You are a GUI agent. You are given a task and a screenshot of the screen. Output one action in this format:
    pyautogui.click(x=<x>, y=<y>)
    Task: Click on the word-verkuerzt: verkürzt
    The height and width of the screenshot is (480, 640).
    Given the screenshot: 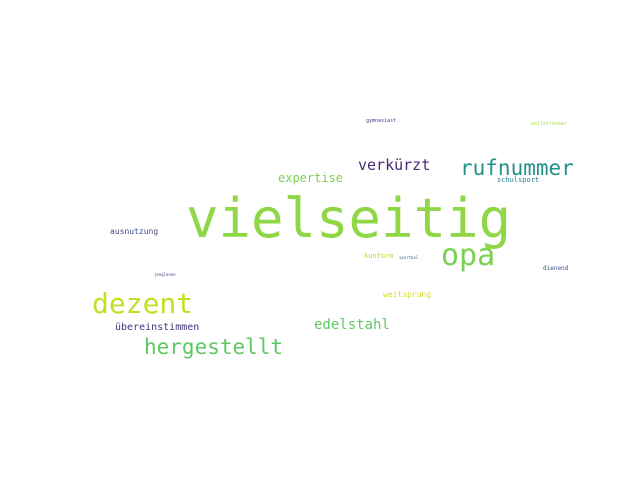 What is the action you would take?
    pyautogui.click(x=394, y=165)
    